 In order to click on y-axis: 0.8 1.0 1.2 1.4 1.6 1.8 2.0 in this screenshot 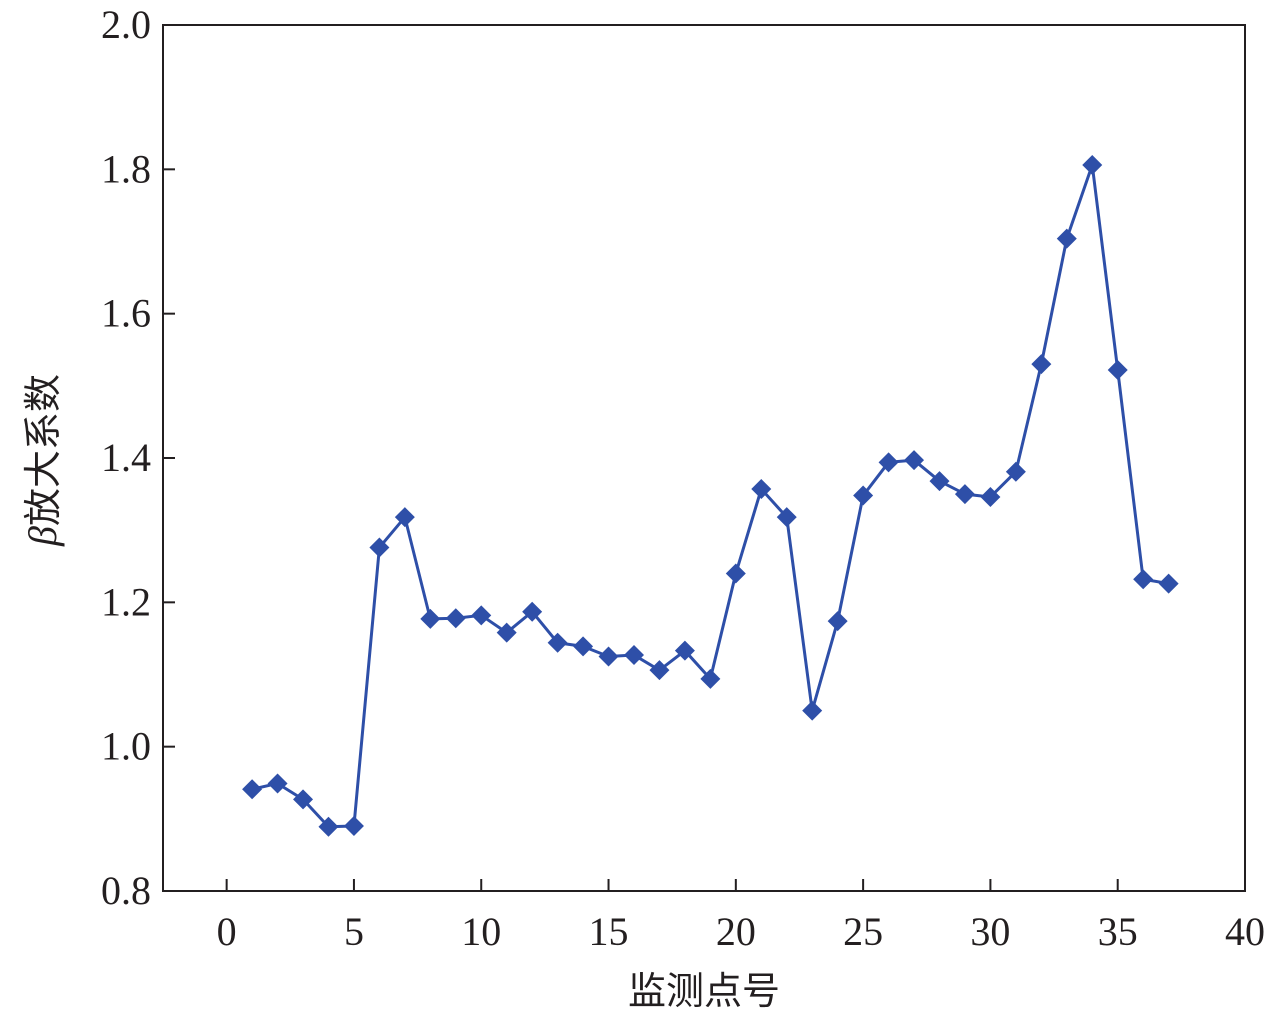, I will do `click(138, 457)`.